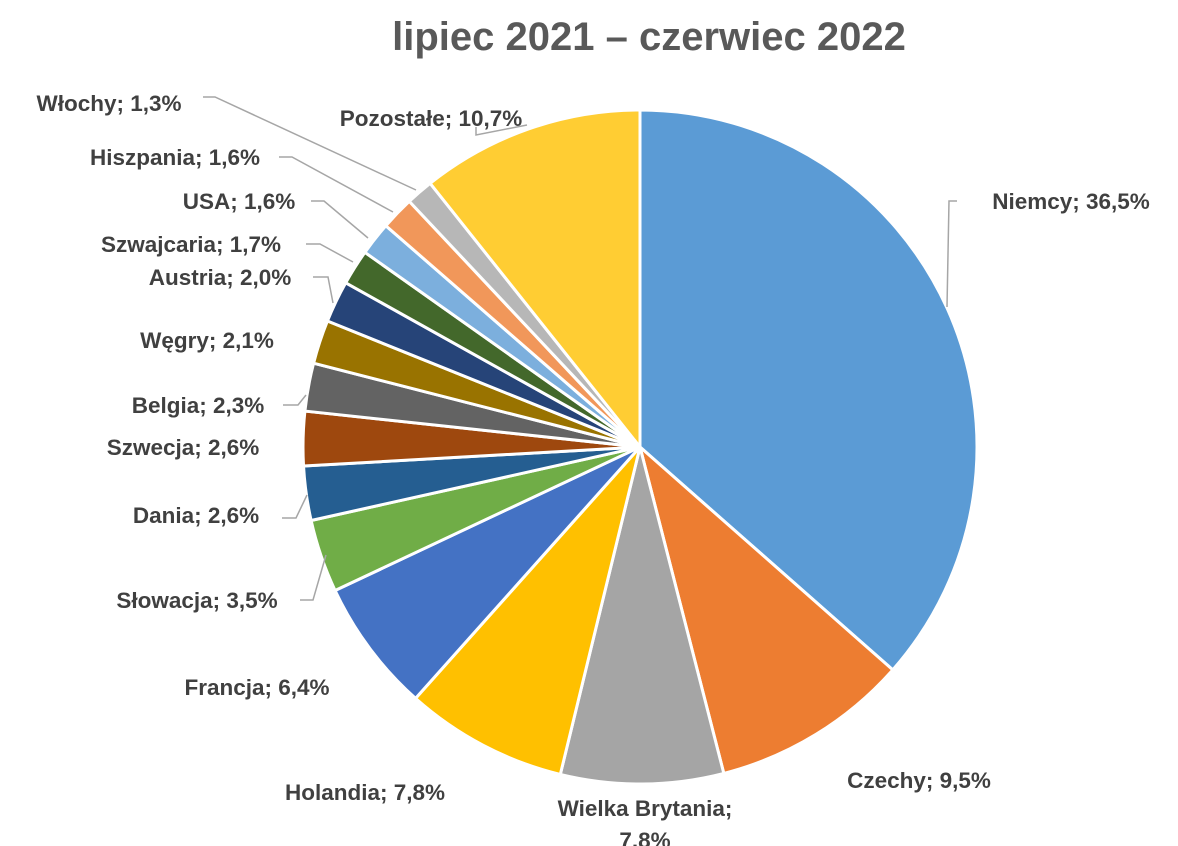  I want to click on pie-slice-holandia, so click(528, 610).